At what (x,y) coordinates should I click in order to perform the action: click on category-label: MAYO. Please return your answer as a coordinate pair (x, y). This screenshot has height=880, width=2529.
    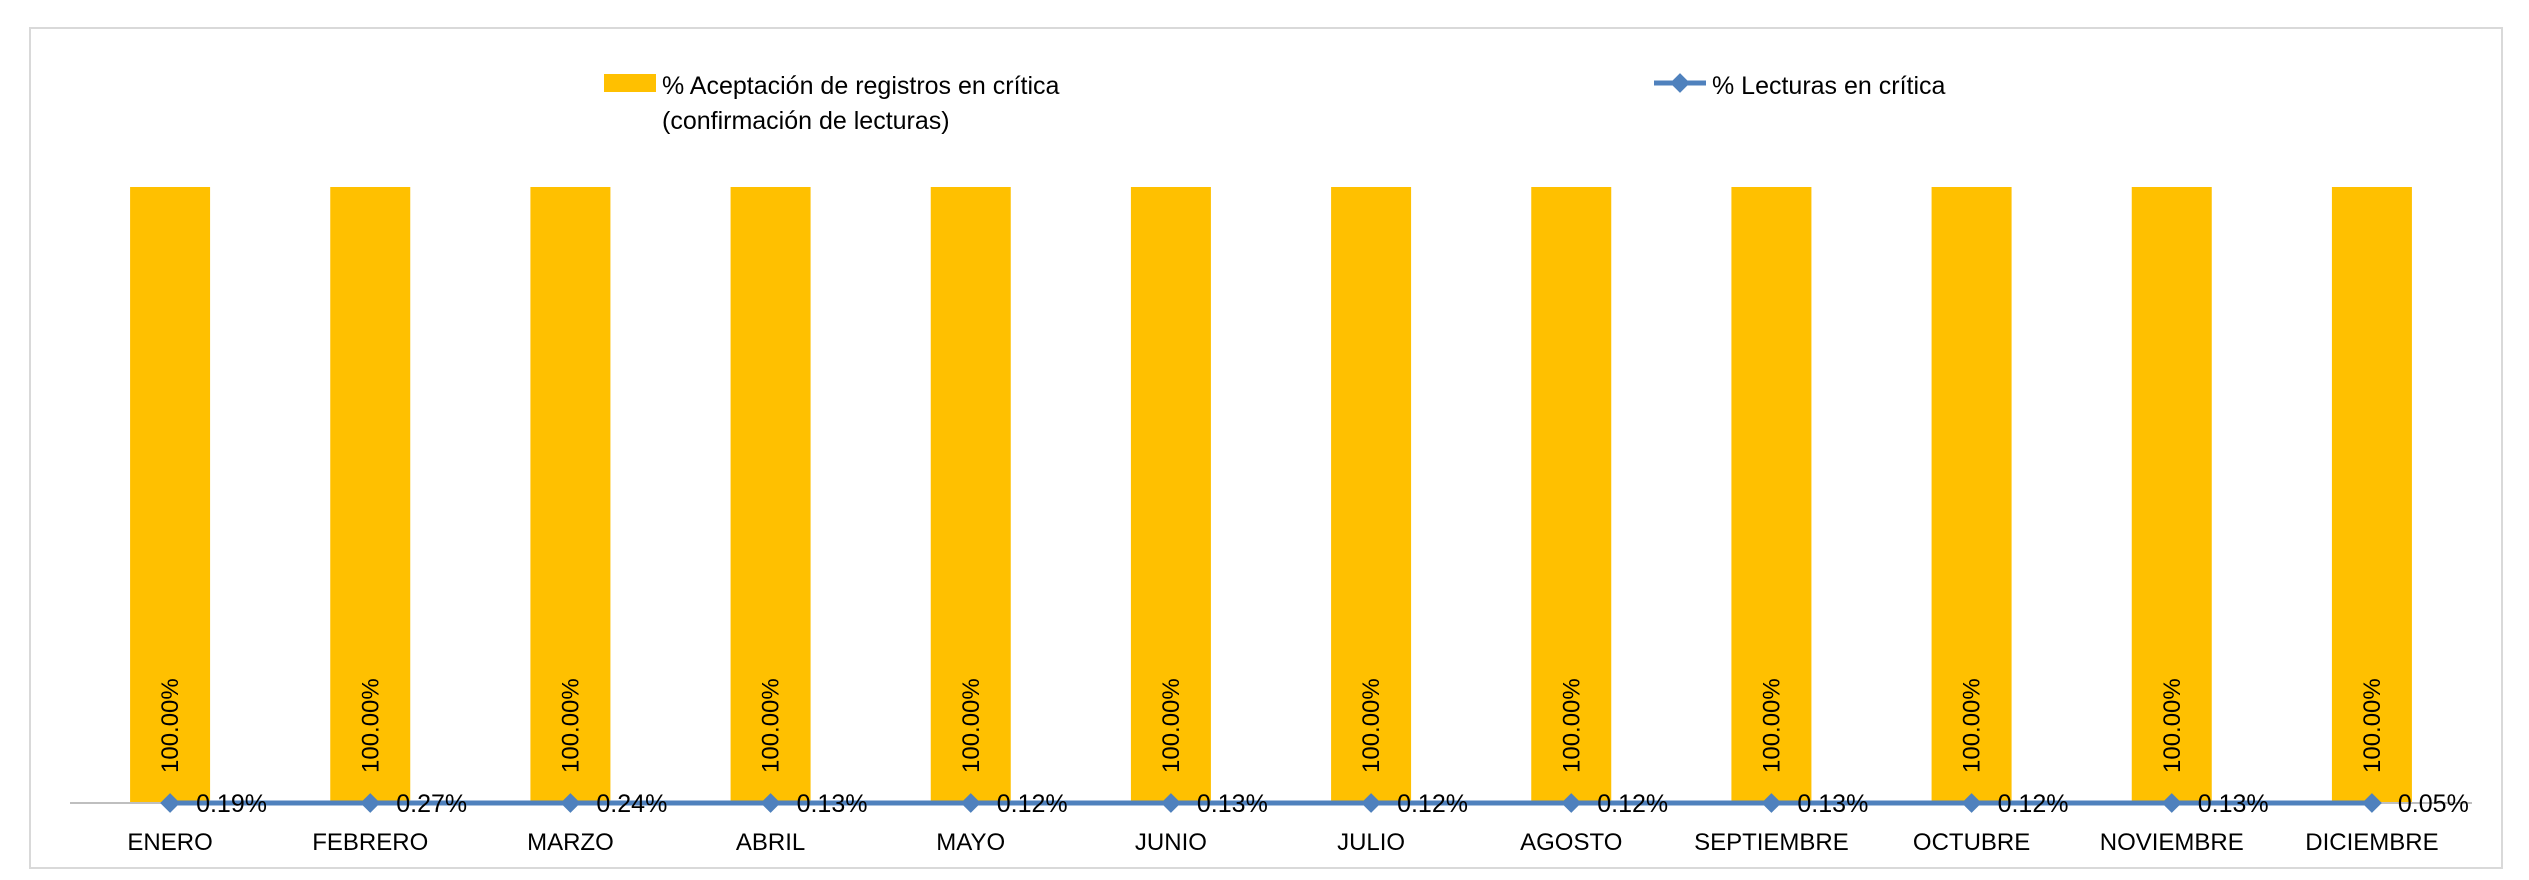
    Looking at the image, I should click on (970, 842).